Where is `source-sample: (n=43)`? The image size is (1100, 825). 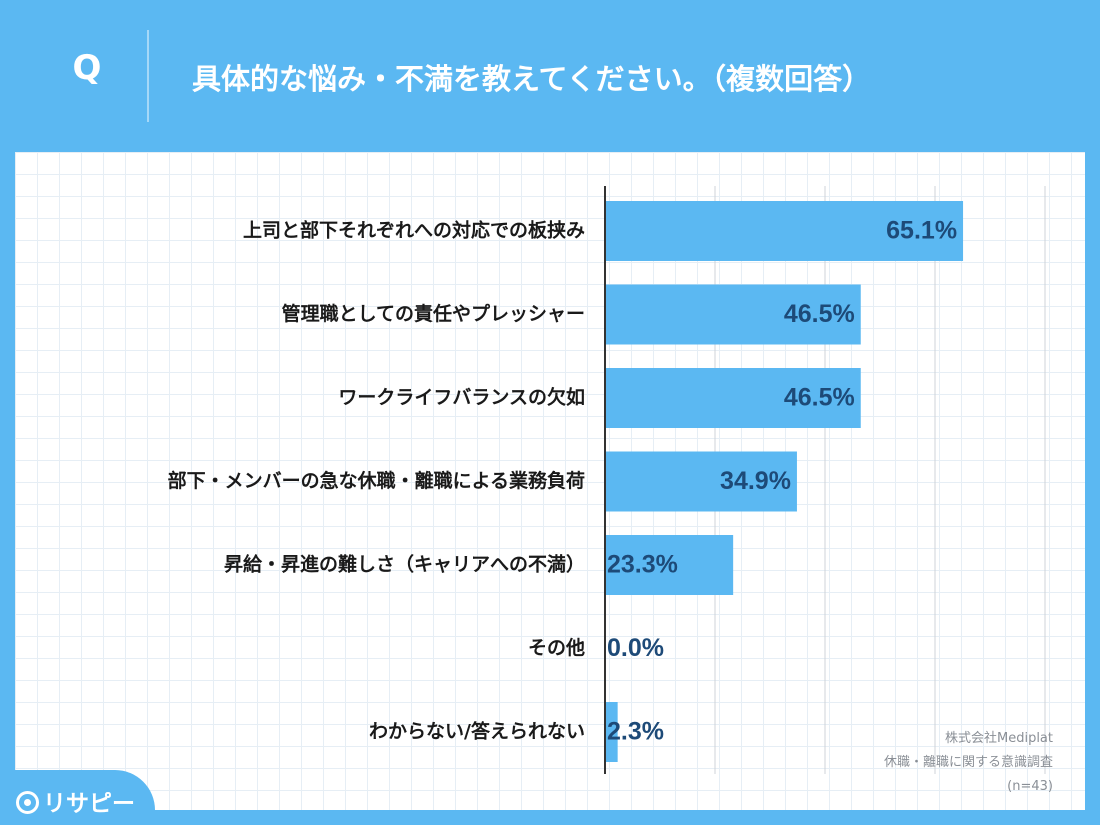
source-sample: (n=43) is located at coordinates (1030, 786).